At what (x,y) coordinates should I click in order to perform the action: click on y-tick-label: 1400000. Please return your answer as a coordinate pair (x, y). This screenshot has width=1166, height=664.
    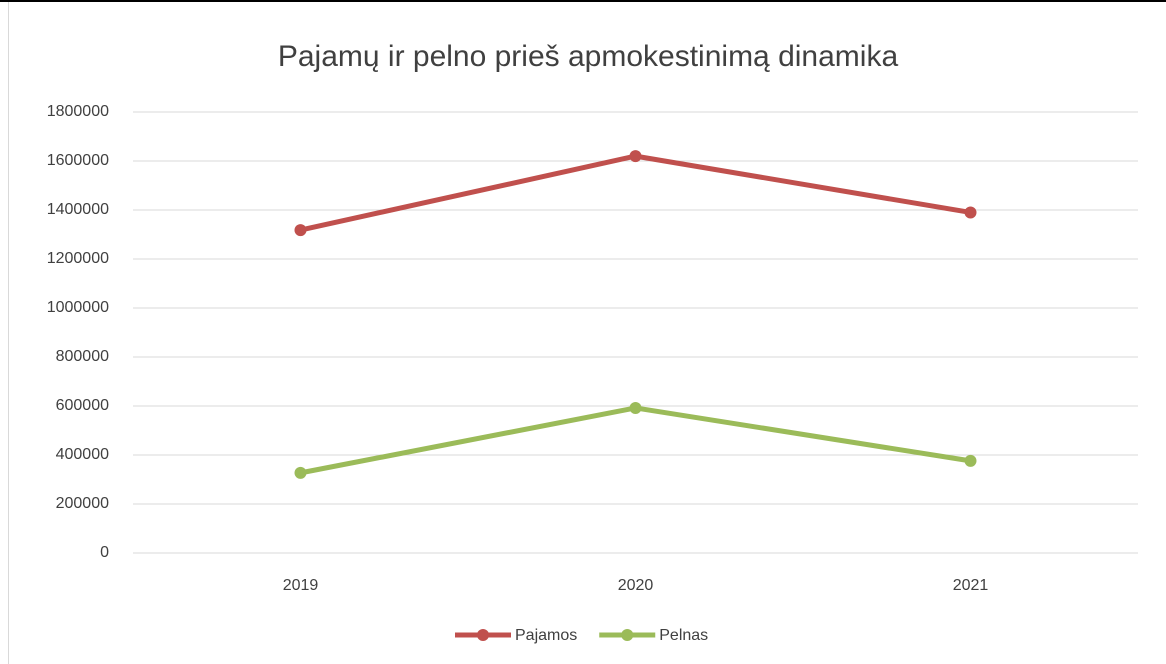
    Looking at the image, I should click on (78, 209).